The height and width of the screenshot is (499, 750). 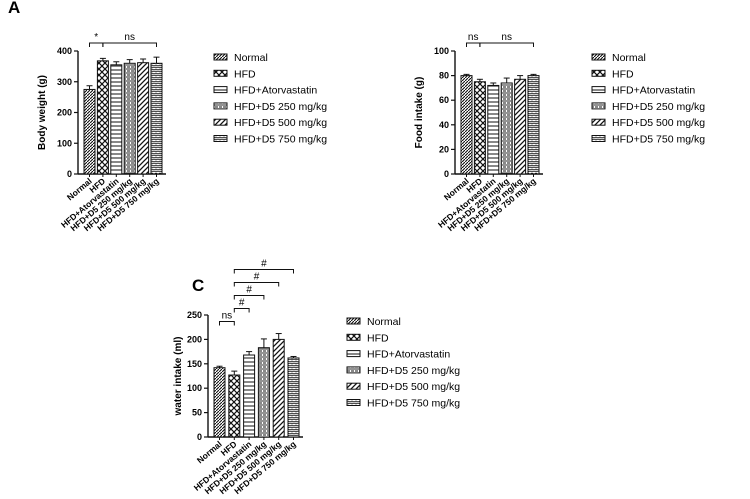 I want to click on y-tick-label: 60, so click(x=444, y=100).